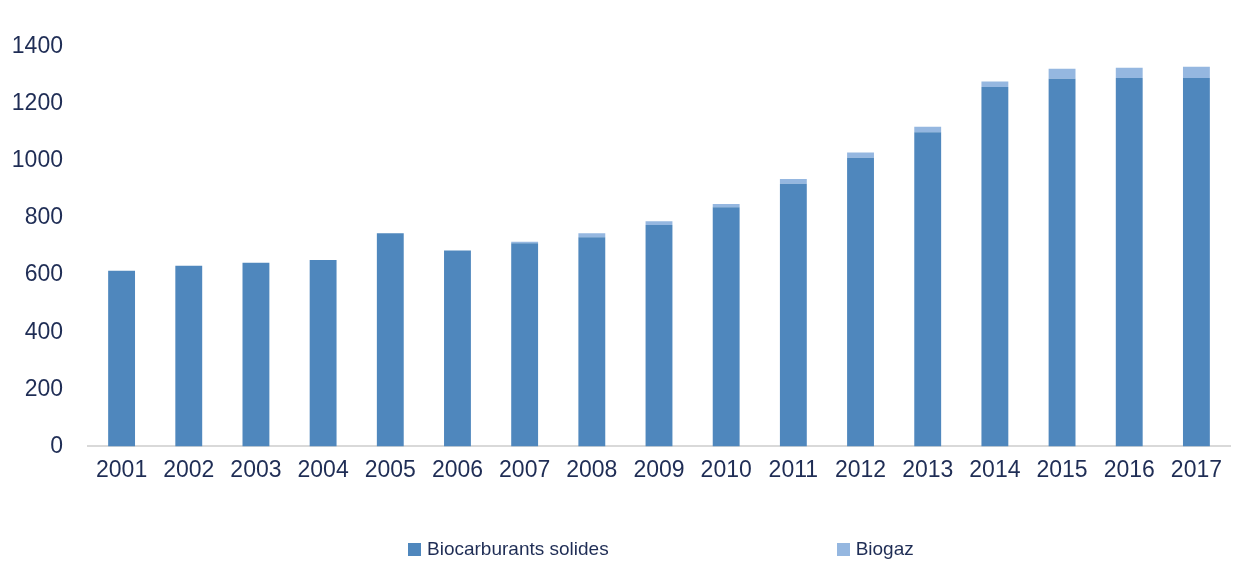 Image resolution: width=1233 pixels, height=587 pixels. Describe the element at coordinates (860, 468) in the screenshot. I see `x-tick-label: 2012` at that location.